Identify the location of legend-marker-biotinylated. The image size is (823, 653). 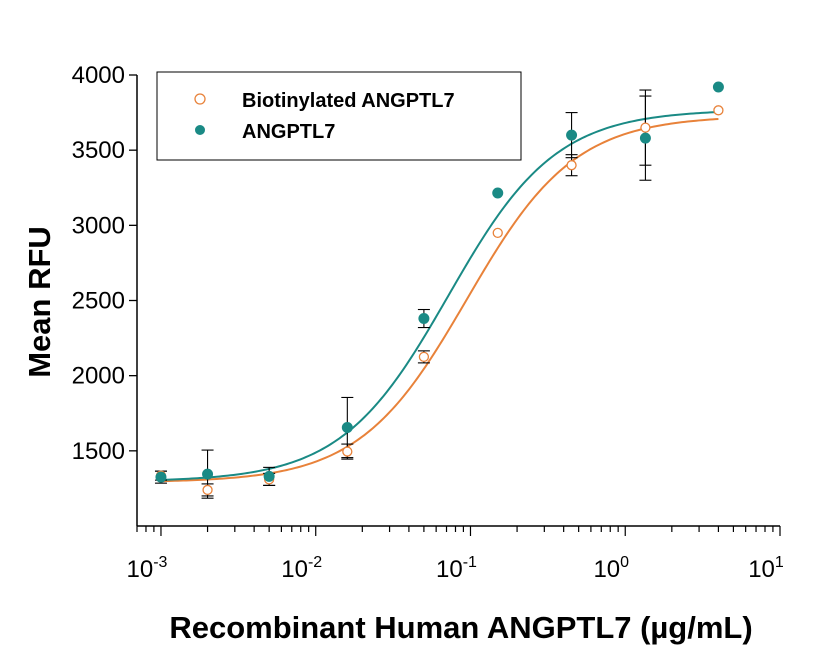
(200, 99).